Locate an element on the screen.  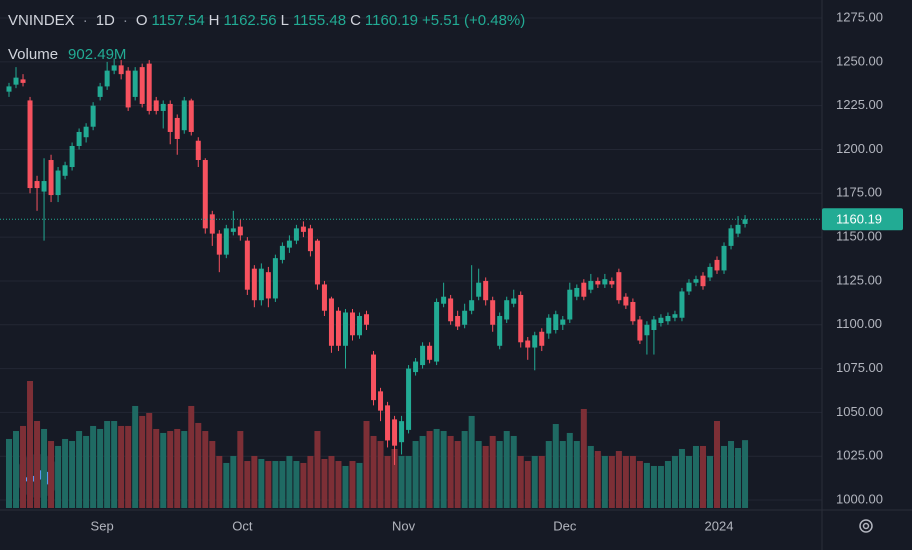
gear-ring is located at coordinates (866, 526).